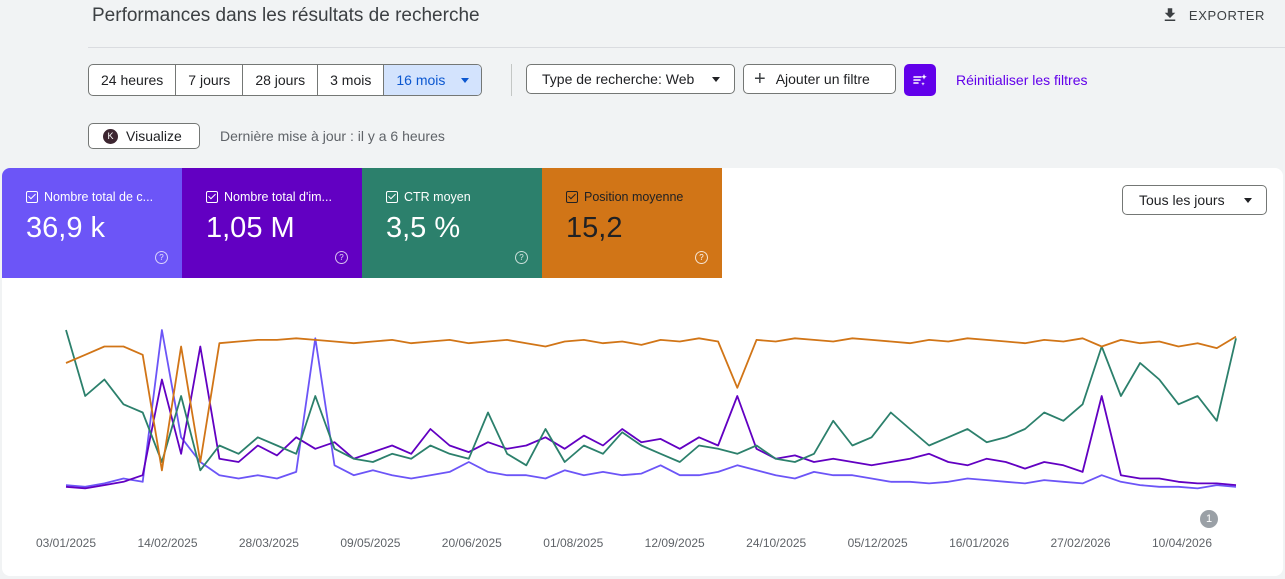 The height and width of the screenshot is (579, 1285). I want to click on range-3m-button: 3 mois, so click(351, 80).